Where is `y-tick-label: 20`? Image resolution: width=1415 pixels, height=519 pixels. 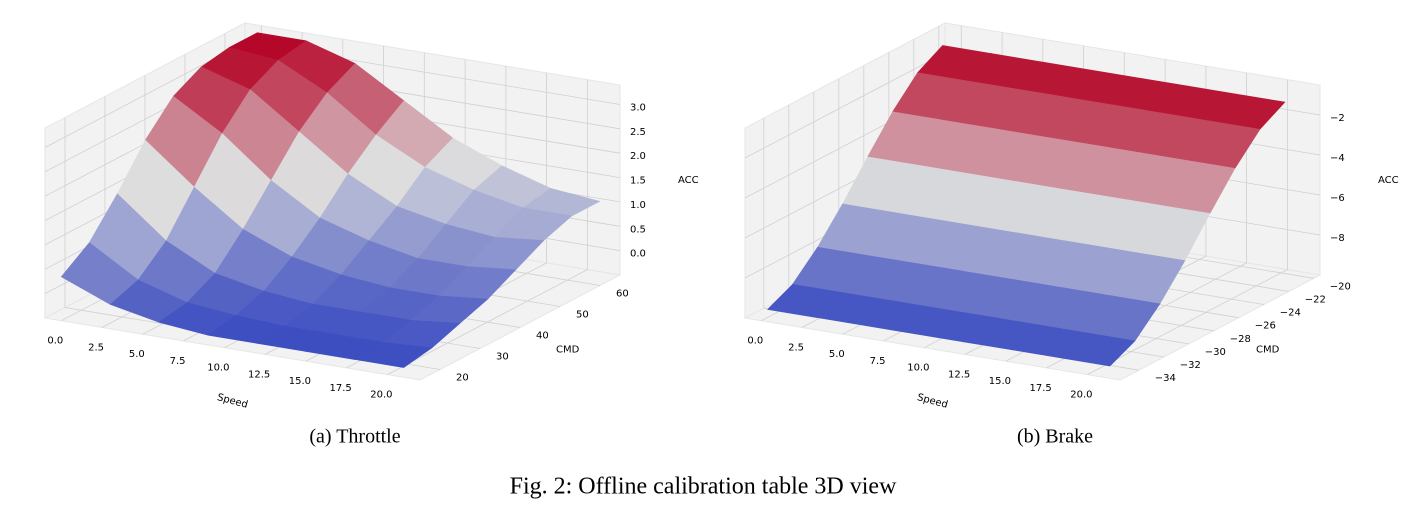 y-tick-label: 20 is located at coordinates (462, 378).